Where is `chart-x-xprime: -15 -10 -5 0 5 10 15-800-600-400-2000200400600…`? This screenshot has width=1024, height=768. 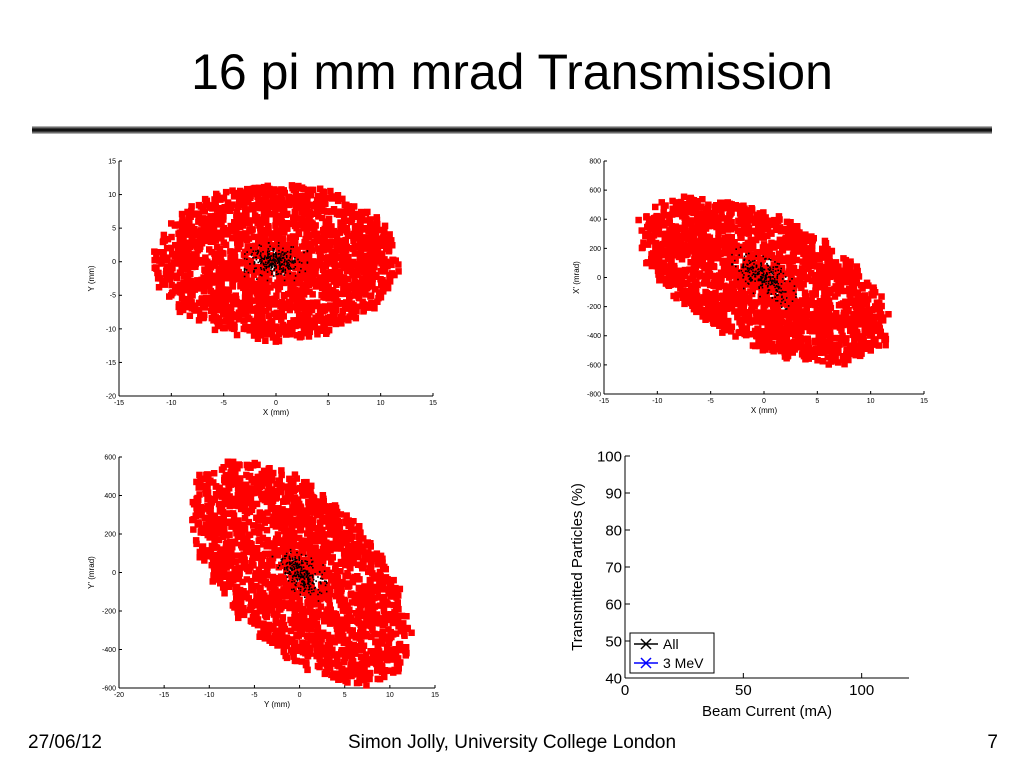
chart-x-xprime: -15 -10 -5 0 5 10 15-800-600-400-2000200400600… is located at coordinates (750, 286).